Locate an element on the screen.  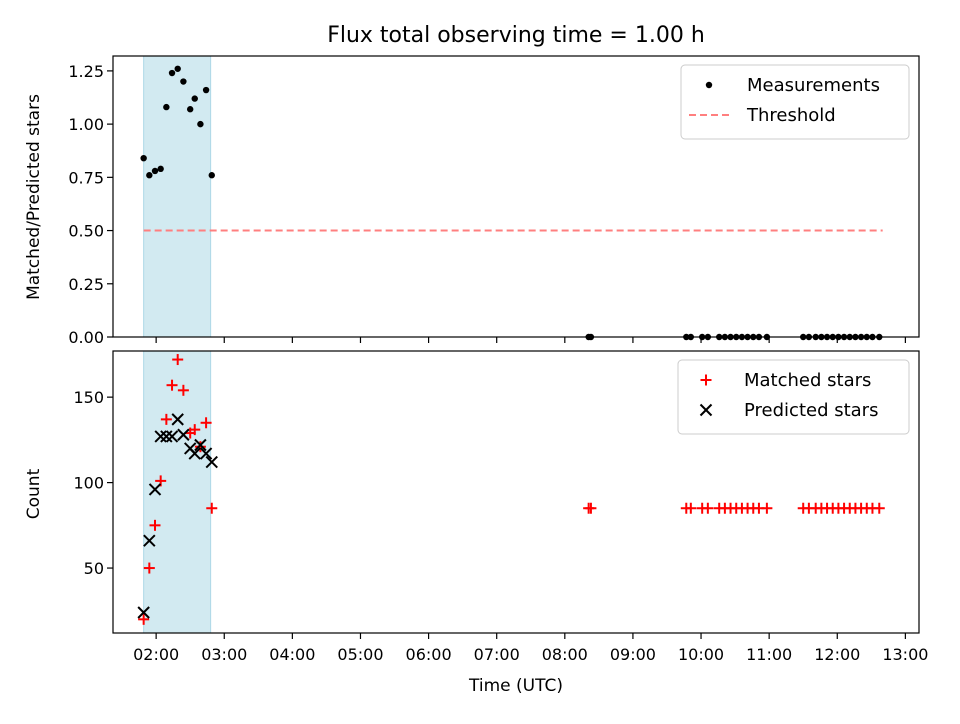
legend-marker-dot is located at coordinates (709, 85).